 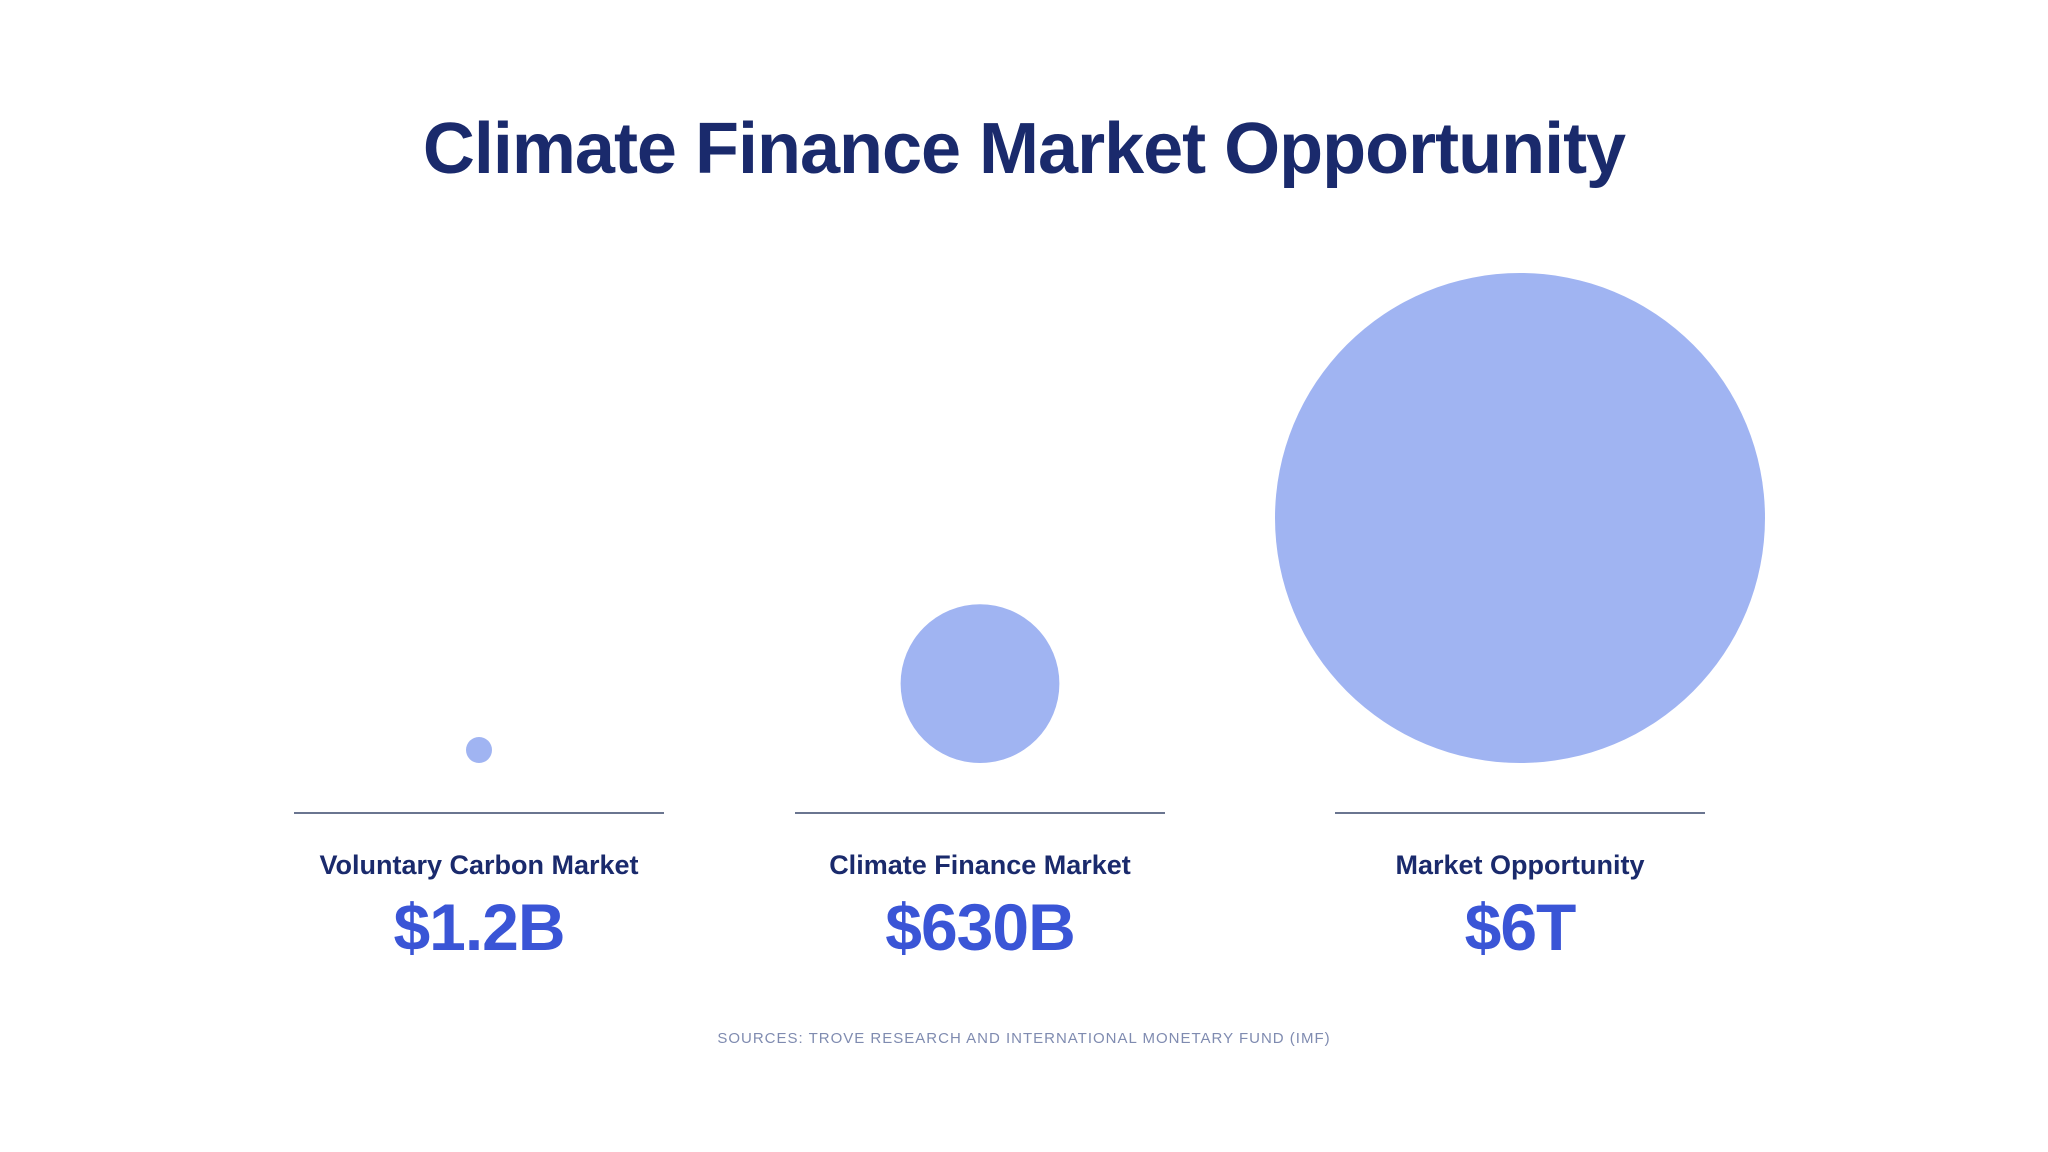 What do you see at coordinates (980, 683) in the screenshot?
I see `bubble-climate-finance` at bounding box center [980, 683].